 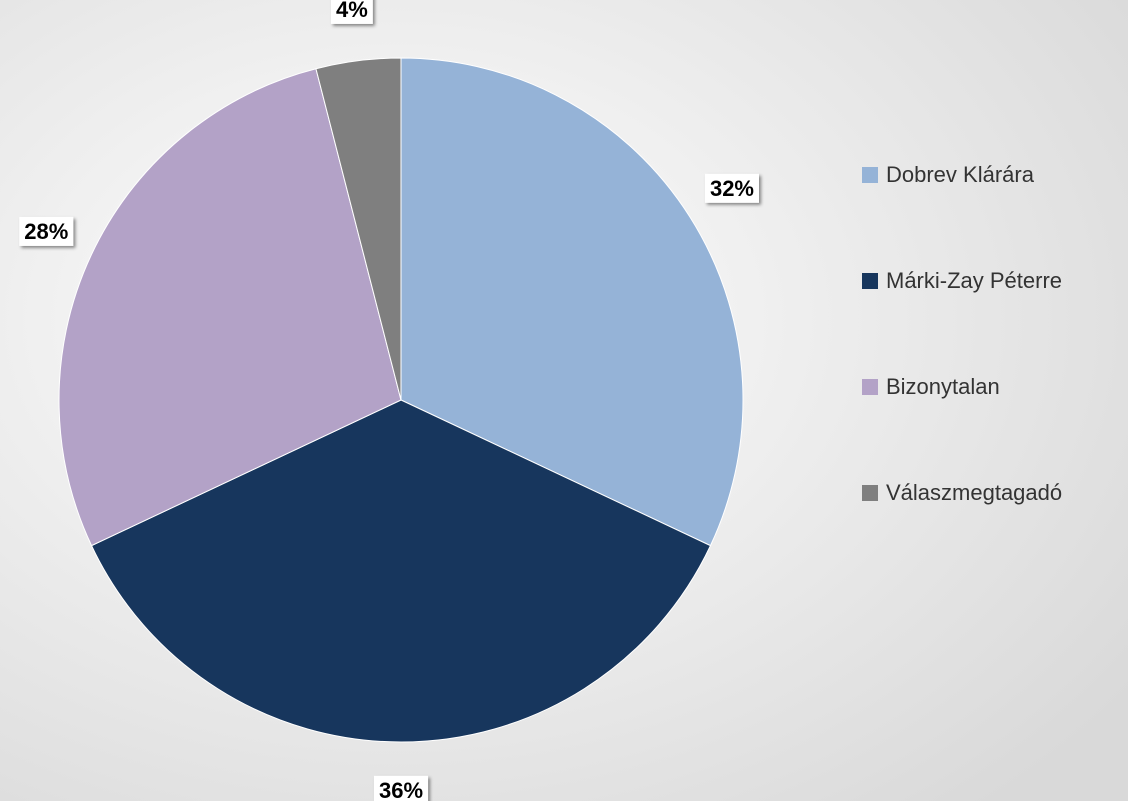 I want to click on legend-label: Bizonytalan, so click(x=943, y=386).